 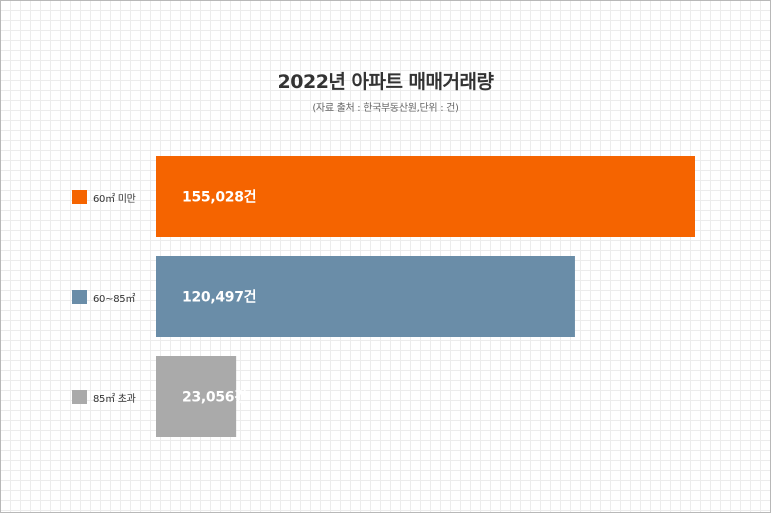 What do you see at coordinates (219, 197) in the screenshot?
I see `bar-value-label-under-60: 155,028건` at bounding box center [219, 197].